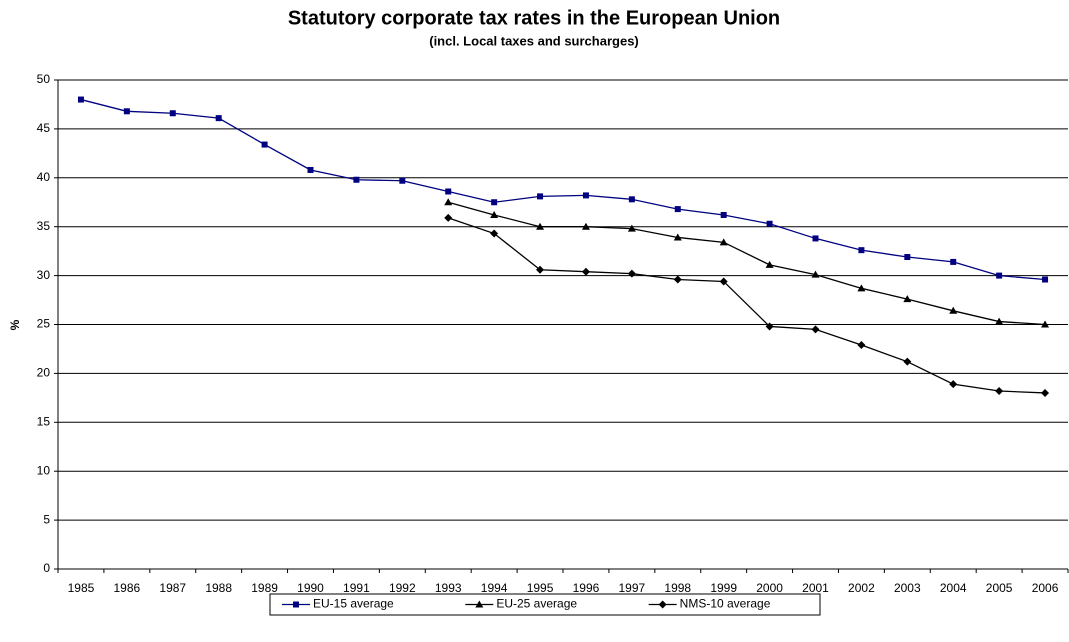 The width and height of the screenshot is (1069, 642). What do you see at coordinates (46, 519) in the screenshot?
I see `y-tick-label: 5` at bounding box center [46, 519].